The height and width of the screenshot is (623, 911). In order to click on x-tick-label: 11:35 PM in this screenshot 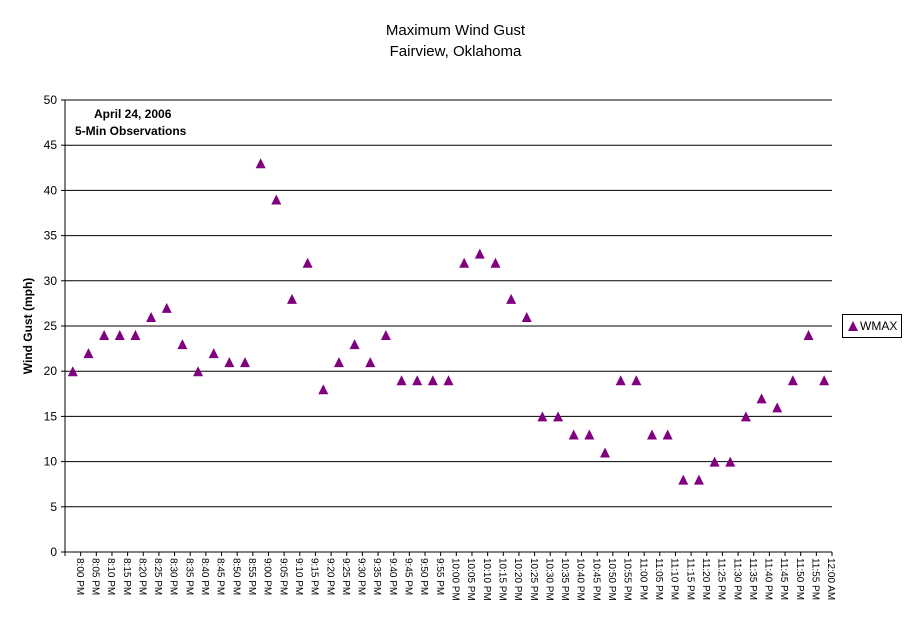, I will do `click(752, 579)`.